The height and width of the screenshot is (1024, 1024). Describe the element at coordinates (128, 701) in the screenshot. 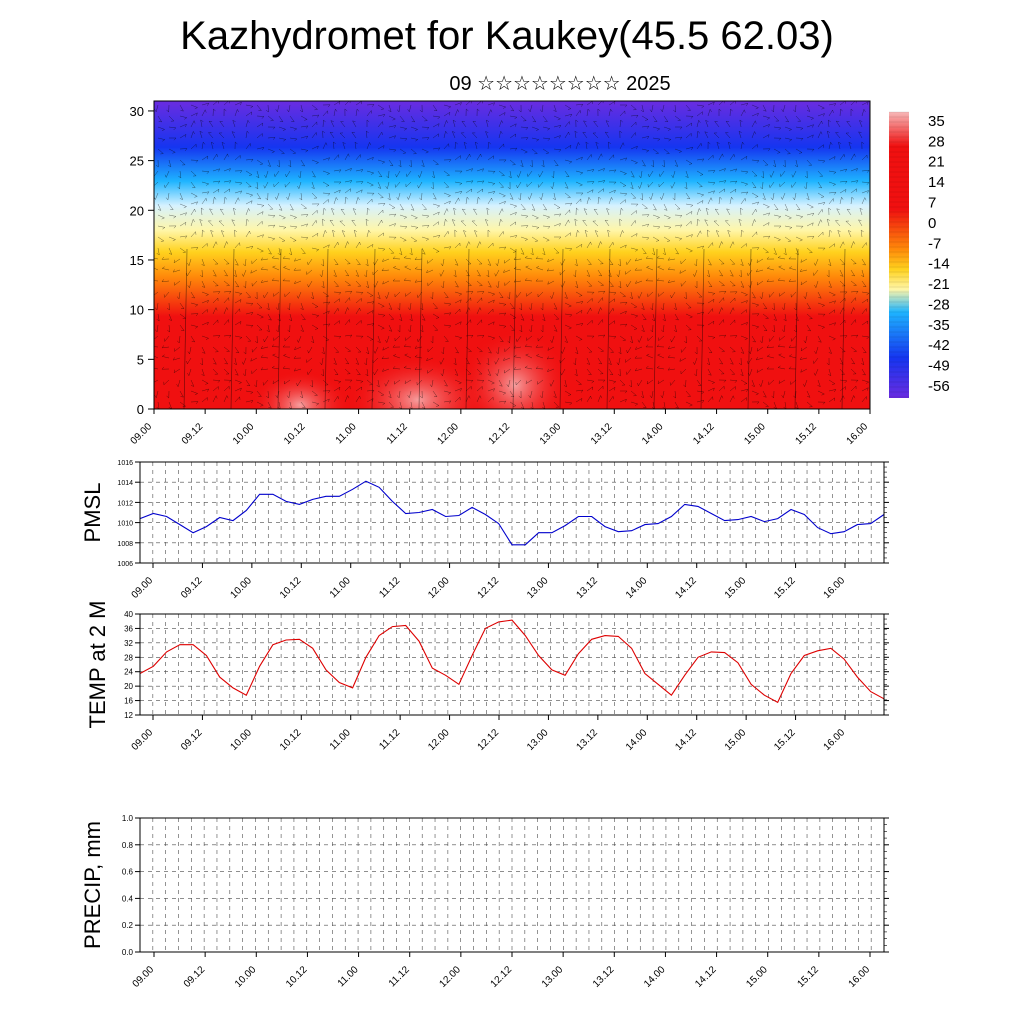

I see `y-tick-label: 16` at that location.